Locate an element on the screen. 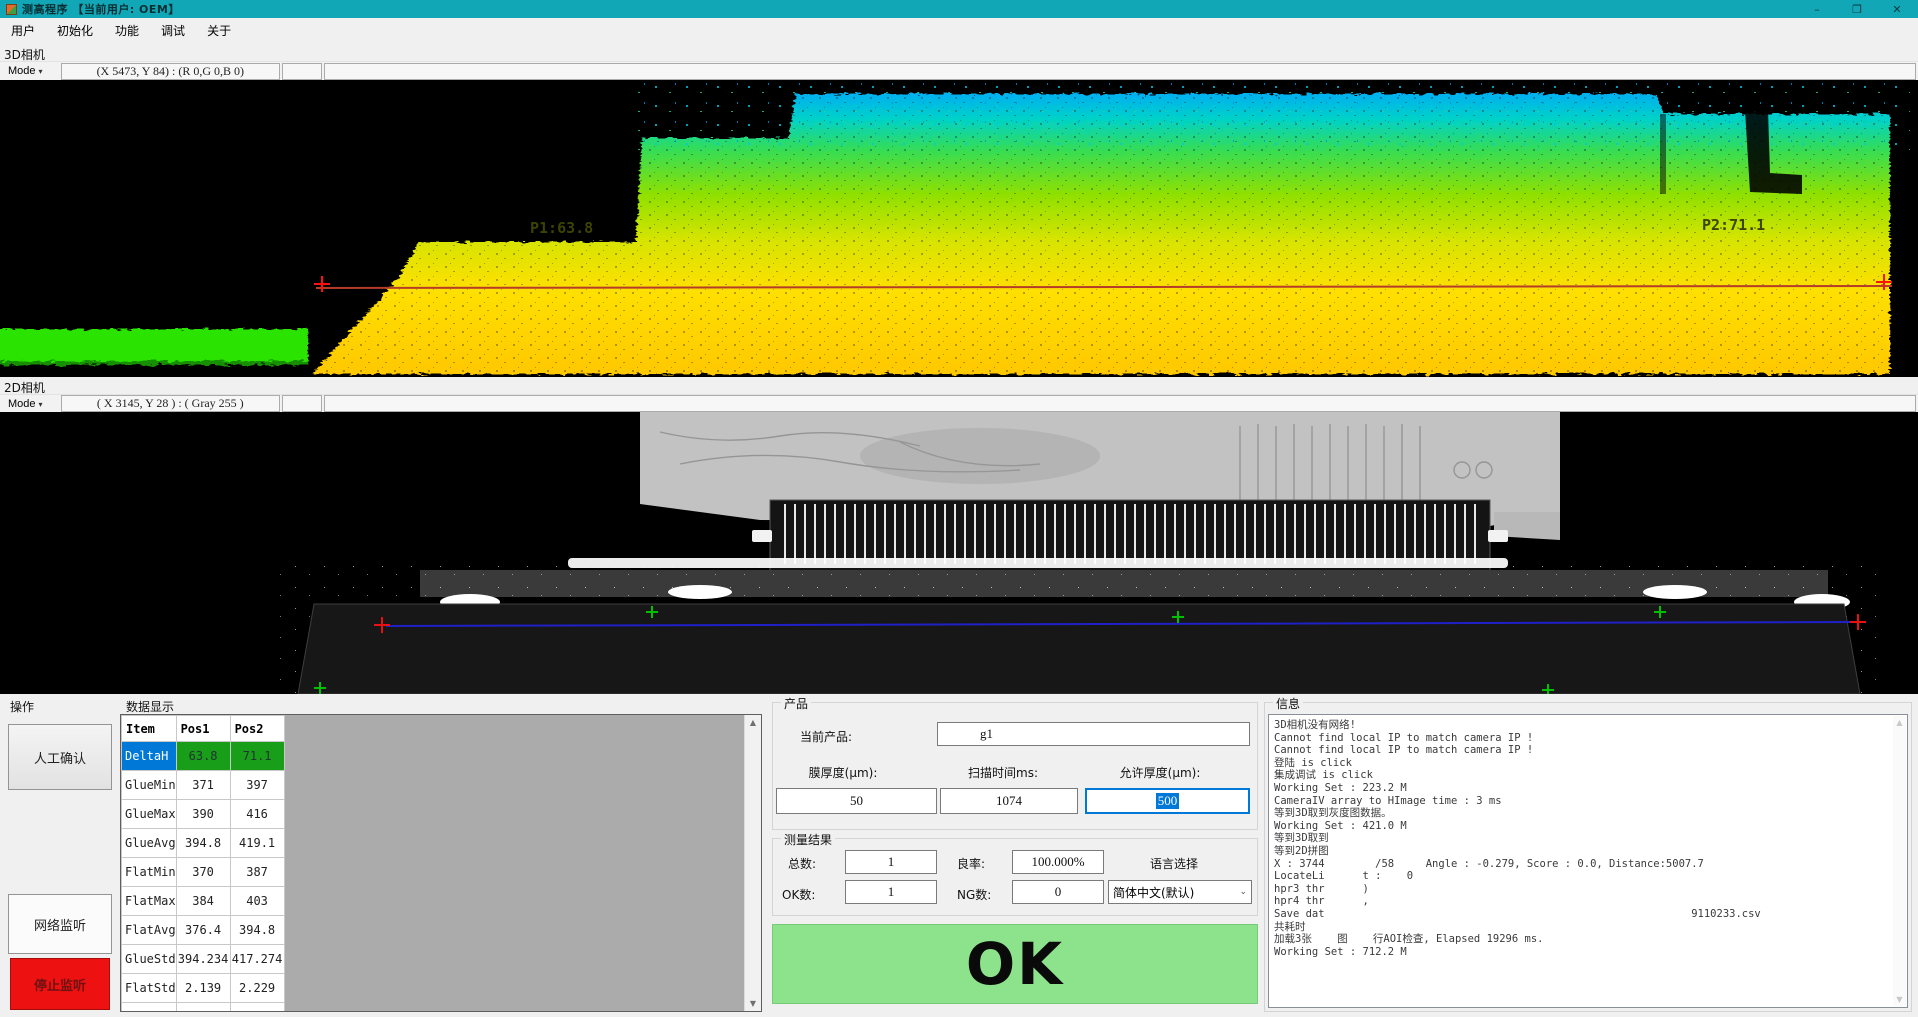 Image resolution: width=1918 pixels, height=1017 pixels. current-product-input: g1 is located at coordinates (1093, 734).